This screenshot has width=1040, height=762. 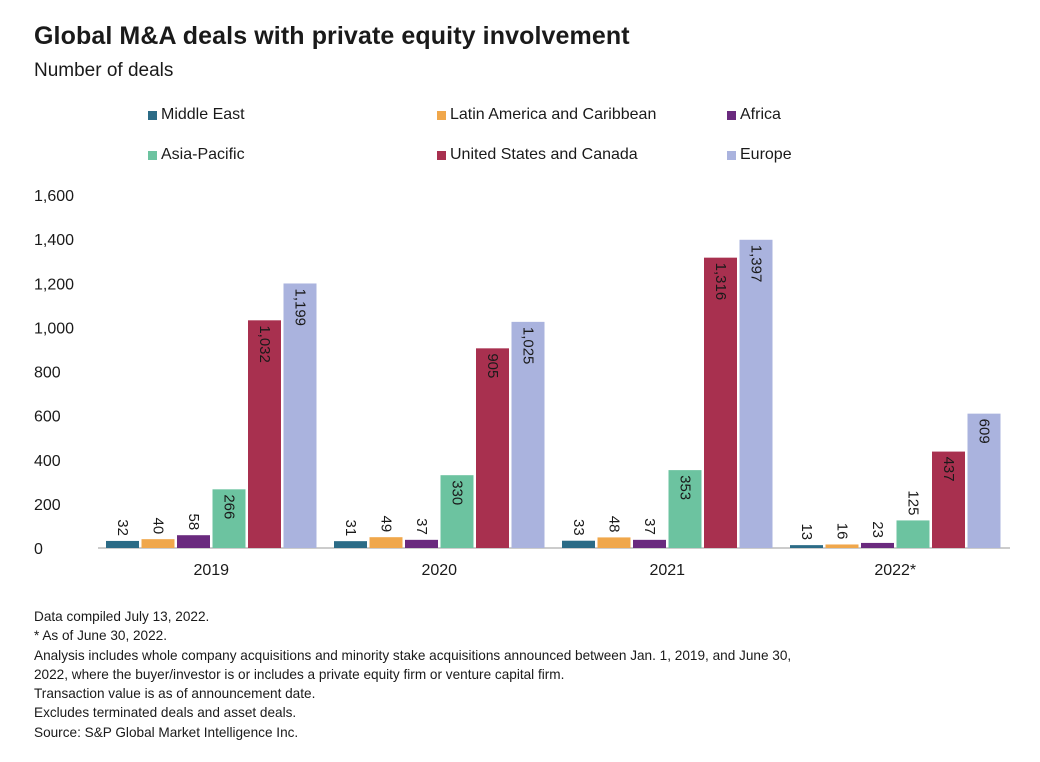 I want to click on bar-value-label: 48, so click(x=614, y=524).